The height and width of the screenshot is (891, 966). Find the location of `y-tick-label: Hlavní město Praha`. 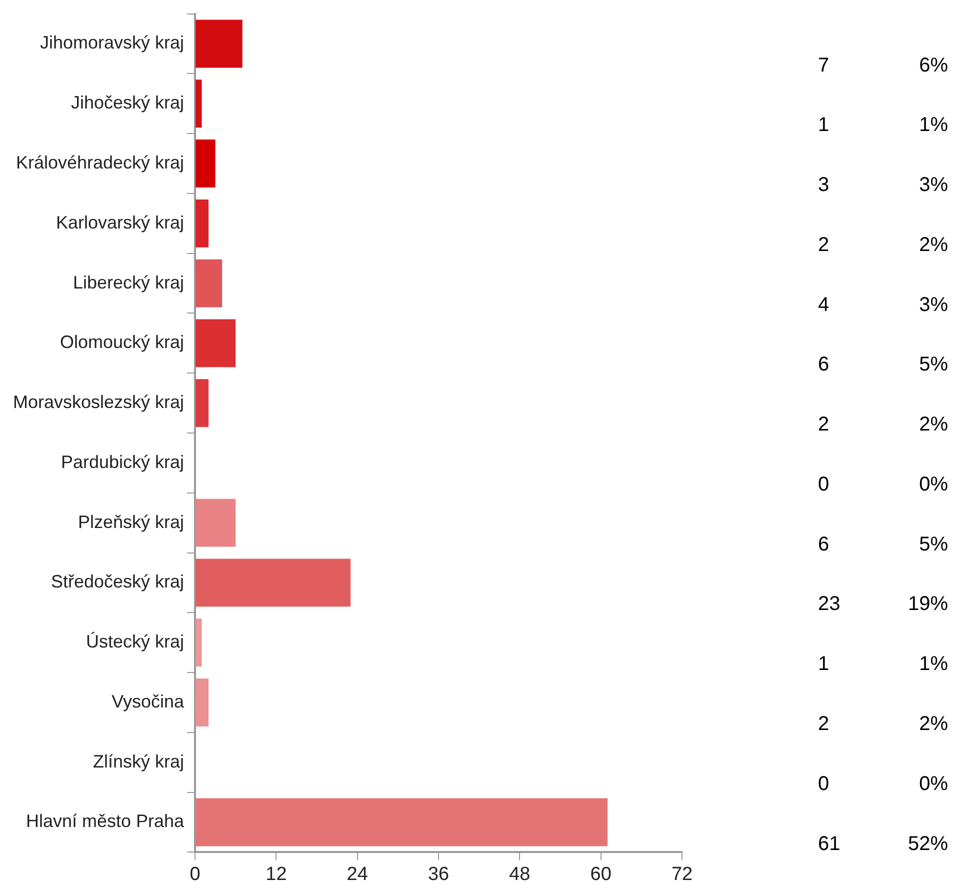

y-tick-label: Hlavní město Praha is located at coordinates (106, 821).